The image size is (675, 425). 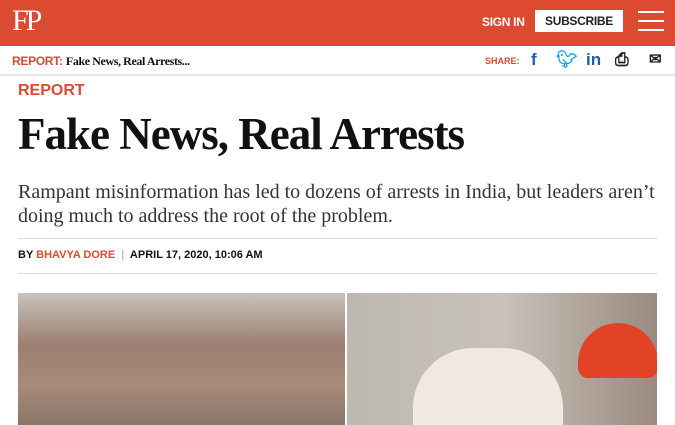 What do you see at coordinates (579, 21) in the screenshot?
I see `subscribe-button: SUBSCRIBE` at bounding box center [579, 21].